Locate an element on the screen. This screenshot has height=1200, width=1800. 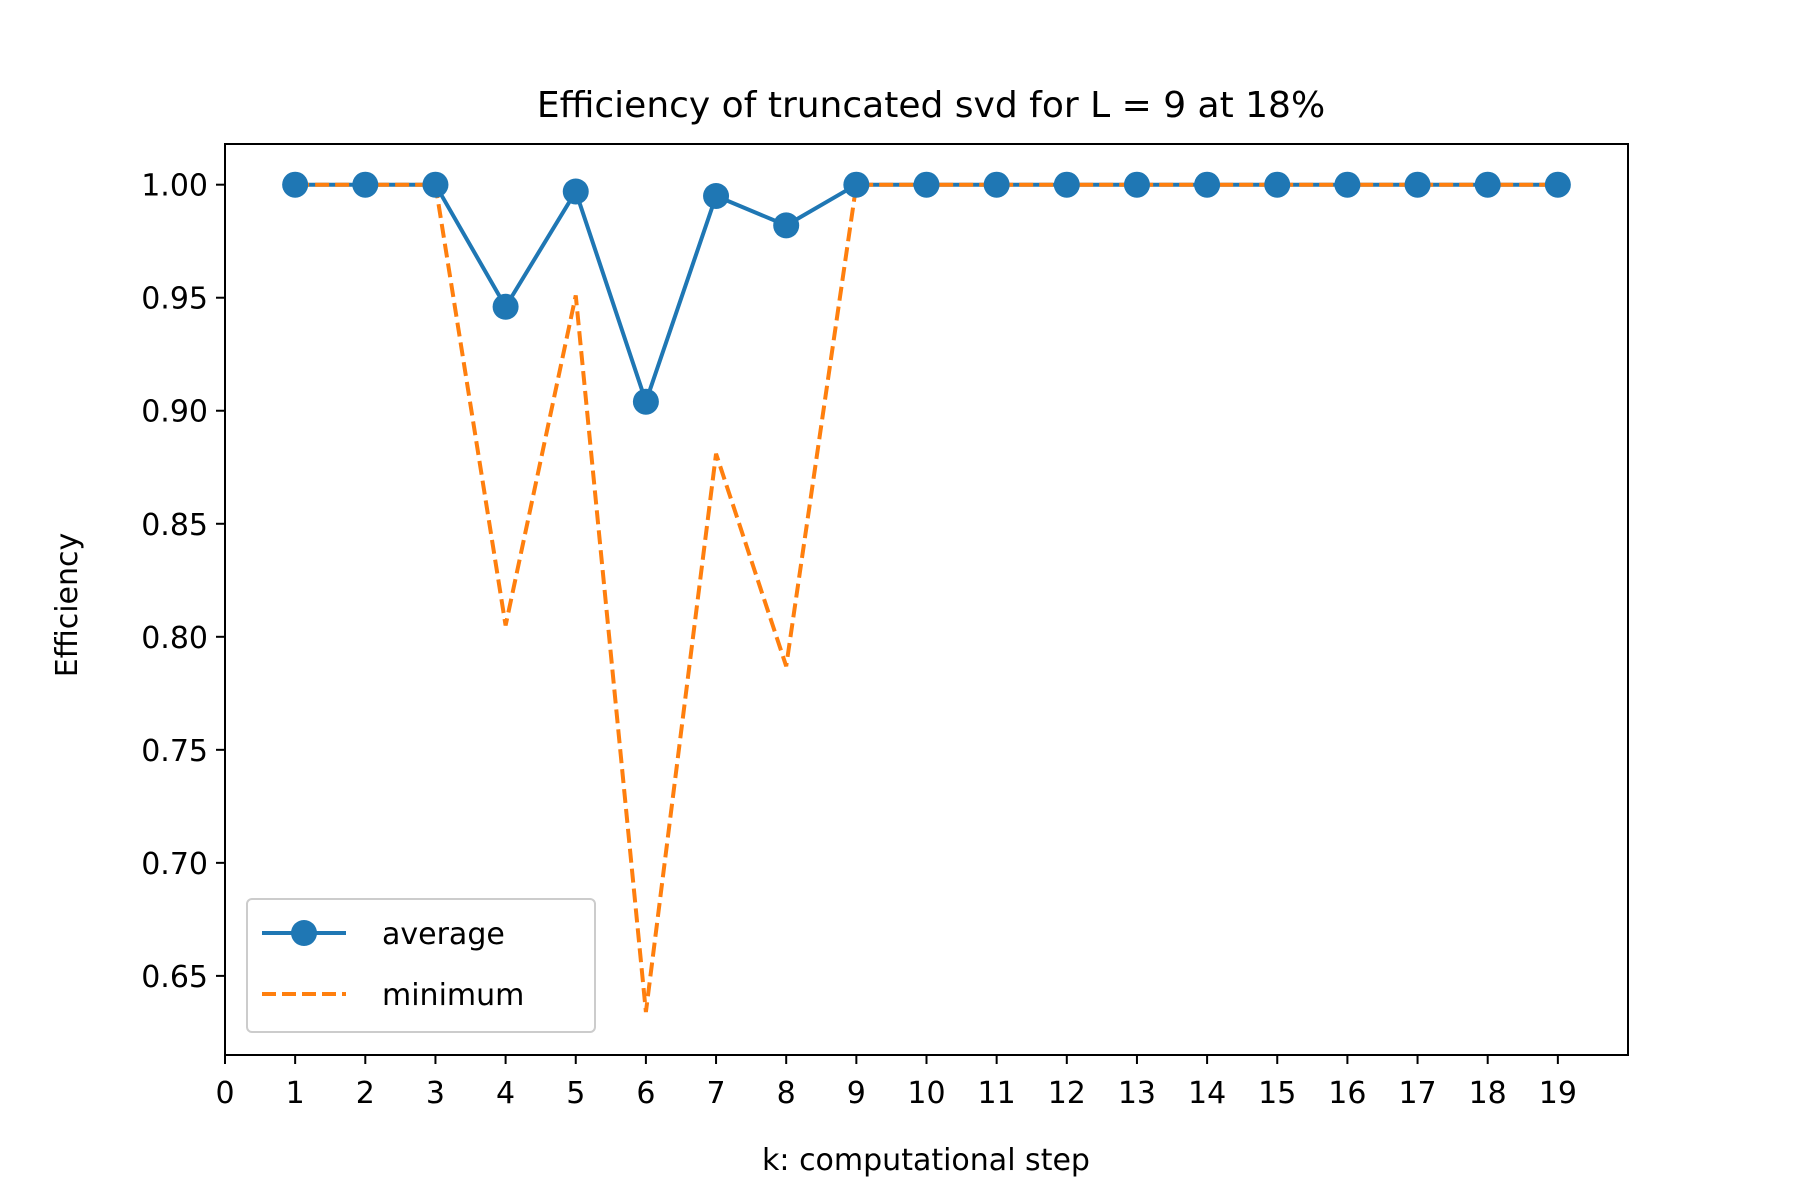
x-tick-label-4: 4 is located at coordinates (505, 1093).